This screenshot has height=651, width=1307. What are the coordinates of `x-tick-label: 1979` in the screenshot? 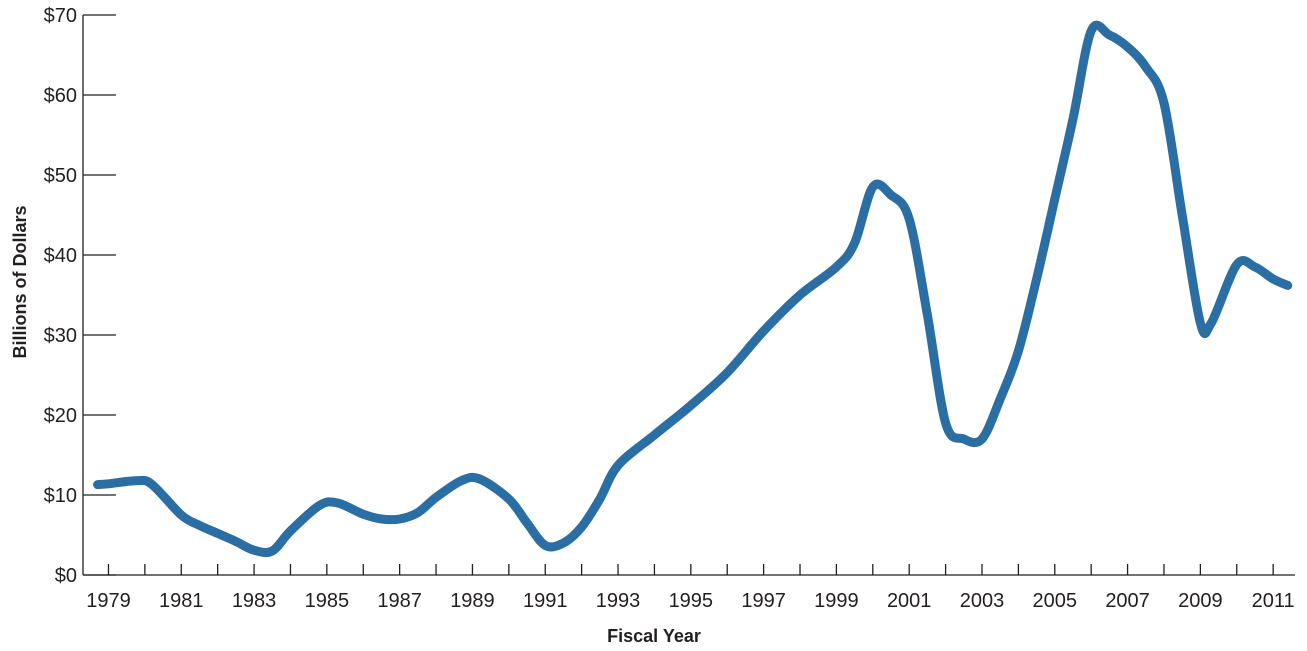 It's located at (108, 601).